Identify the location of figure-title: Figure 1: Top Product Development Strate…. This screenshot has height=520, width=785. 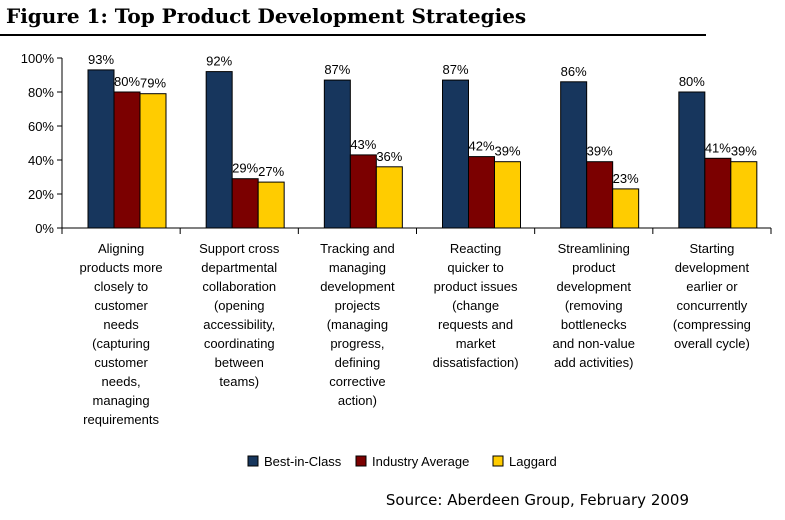
(266, 16).